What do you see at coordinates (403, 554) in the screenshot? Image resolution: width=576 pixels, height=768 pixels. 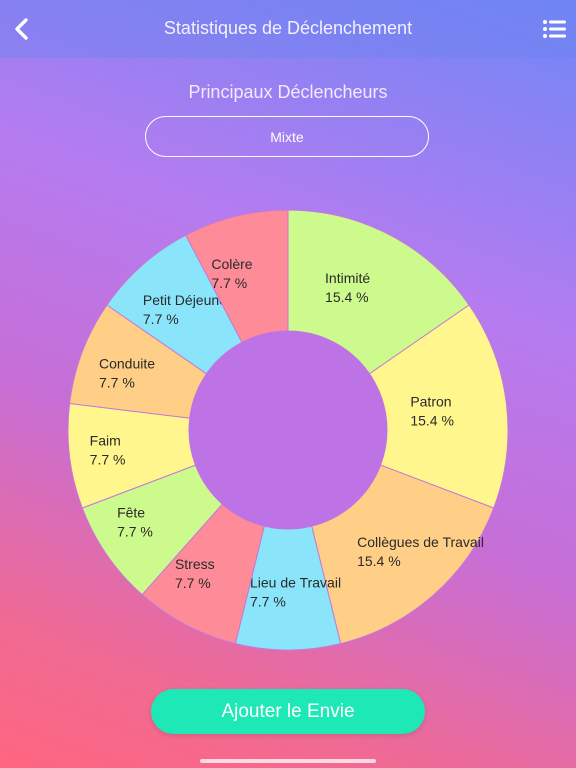 I see `chart-slice` at bounding box center [403, 554].